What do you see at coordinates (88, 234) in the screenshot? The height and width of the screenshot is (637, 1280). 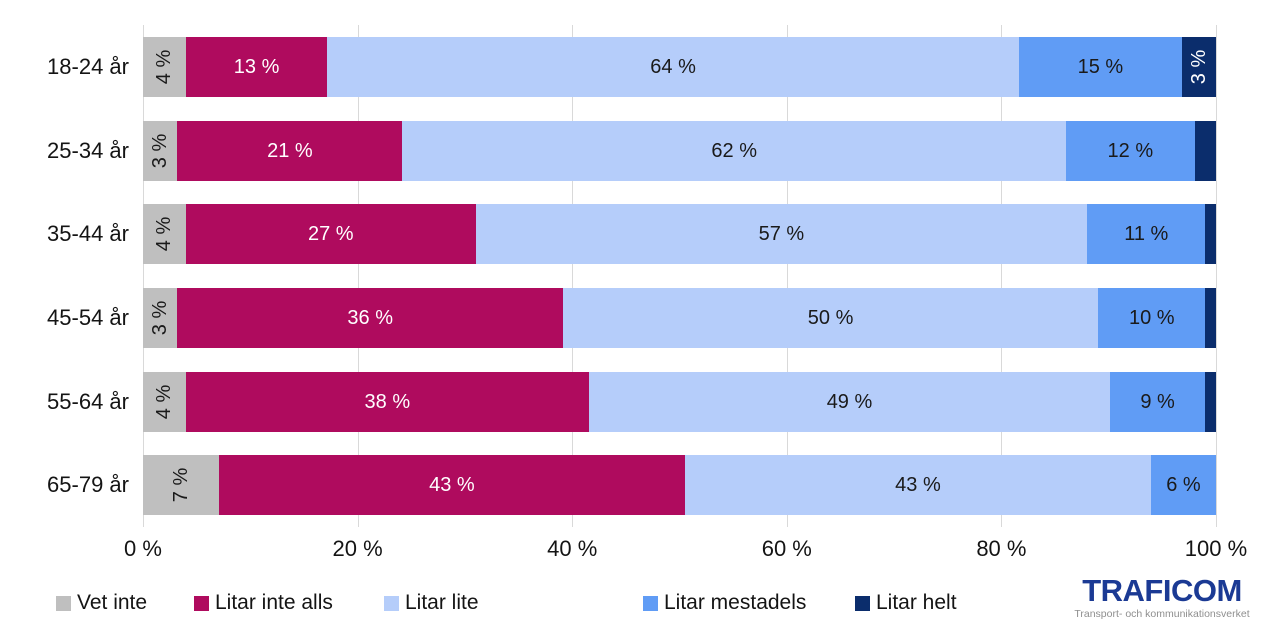 I see `category-label: 35-44 år` at bounding box center [88, 234].